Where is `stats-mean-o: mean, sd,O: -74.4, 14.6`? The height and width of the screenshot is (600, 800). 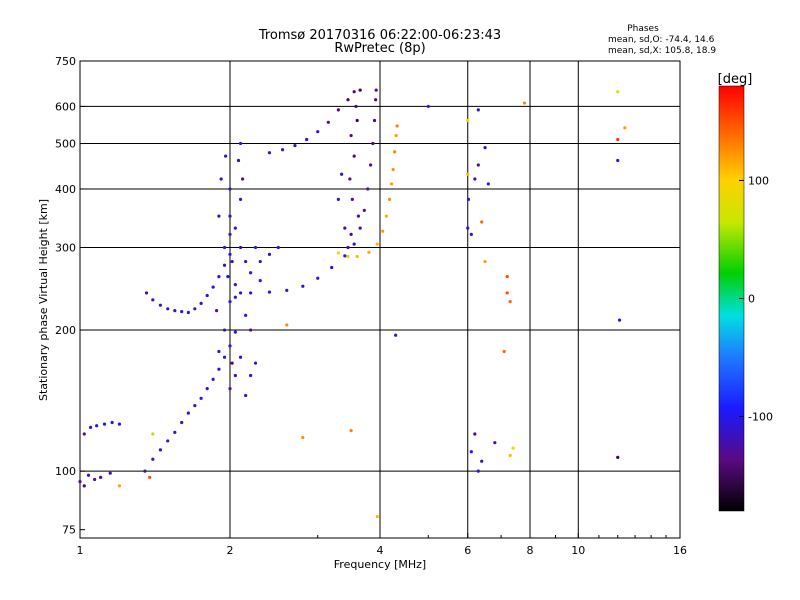 stats-mean-o: mean, sd,O: -74.4, 14.6 is located at coordinates (661, 40).